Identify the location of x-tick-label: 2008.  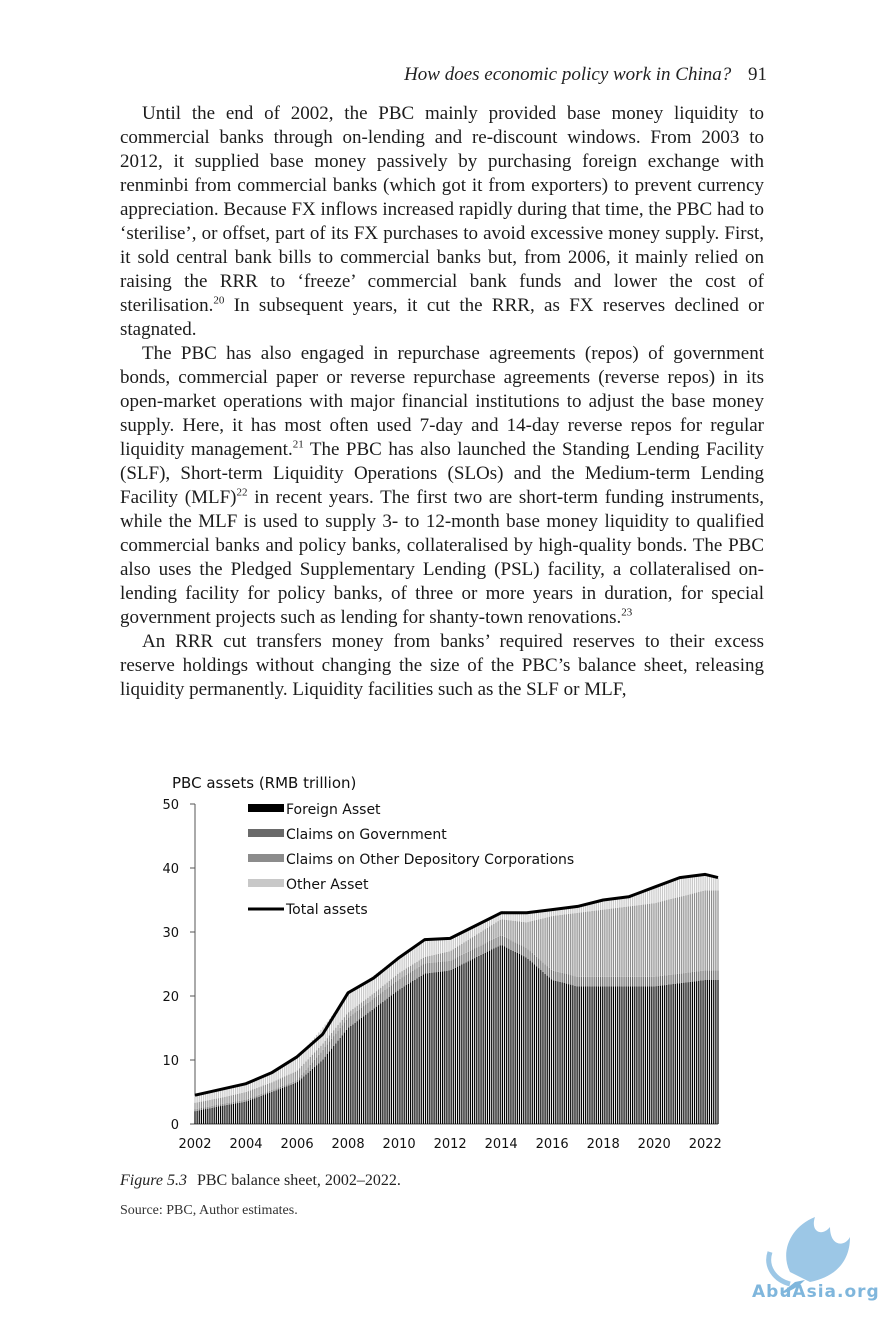
(348, 1144).